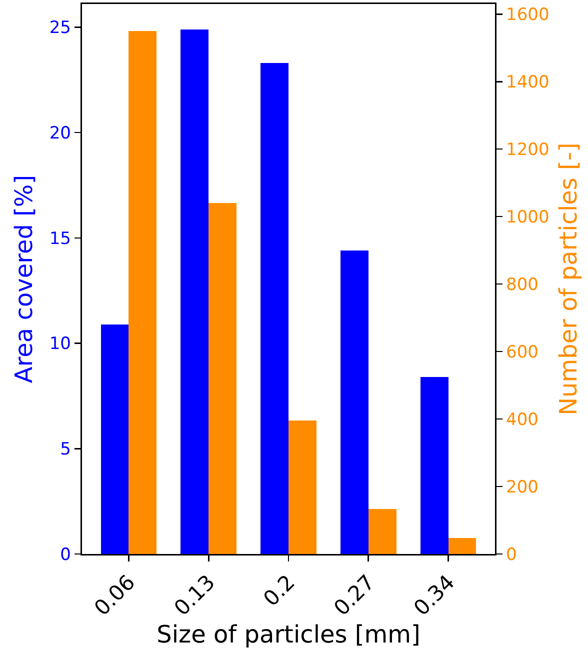 This screenshot has height=661, width=588. Describe the element at coordinates (568, 279) in the screenshot. I see `y2-axis-title: Number of particles [-]` at that location.